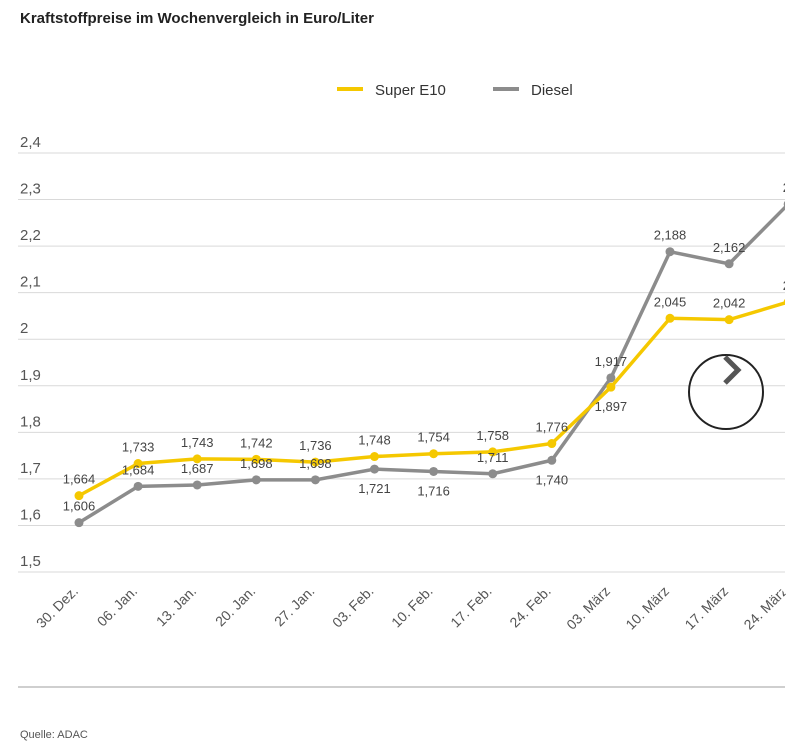  What do you see at coordinates (493, 457) in the screenshot?
I see `data-label: 1,711` at bounding box center [493, 457].